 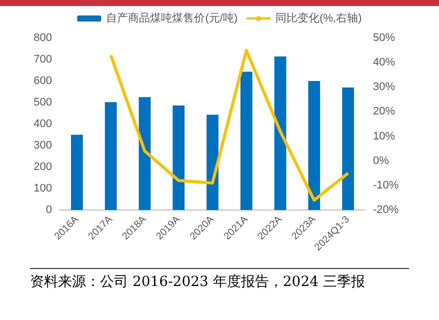 I want to click on y2-tick-label: -20%, so click(x=386, y=210).